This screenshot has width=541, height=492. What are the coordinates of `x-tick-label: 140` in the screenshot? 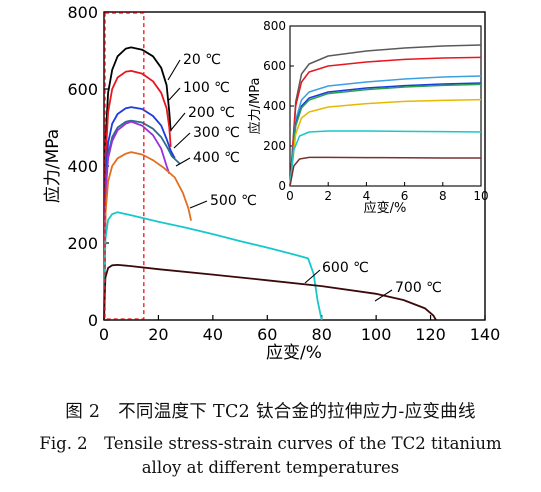 It's located at (485, 334).